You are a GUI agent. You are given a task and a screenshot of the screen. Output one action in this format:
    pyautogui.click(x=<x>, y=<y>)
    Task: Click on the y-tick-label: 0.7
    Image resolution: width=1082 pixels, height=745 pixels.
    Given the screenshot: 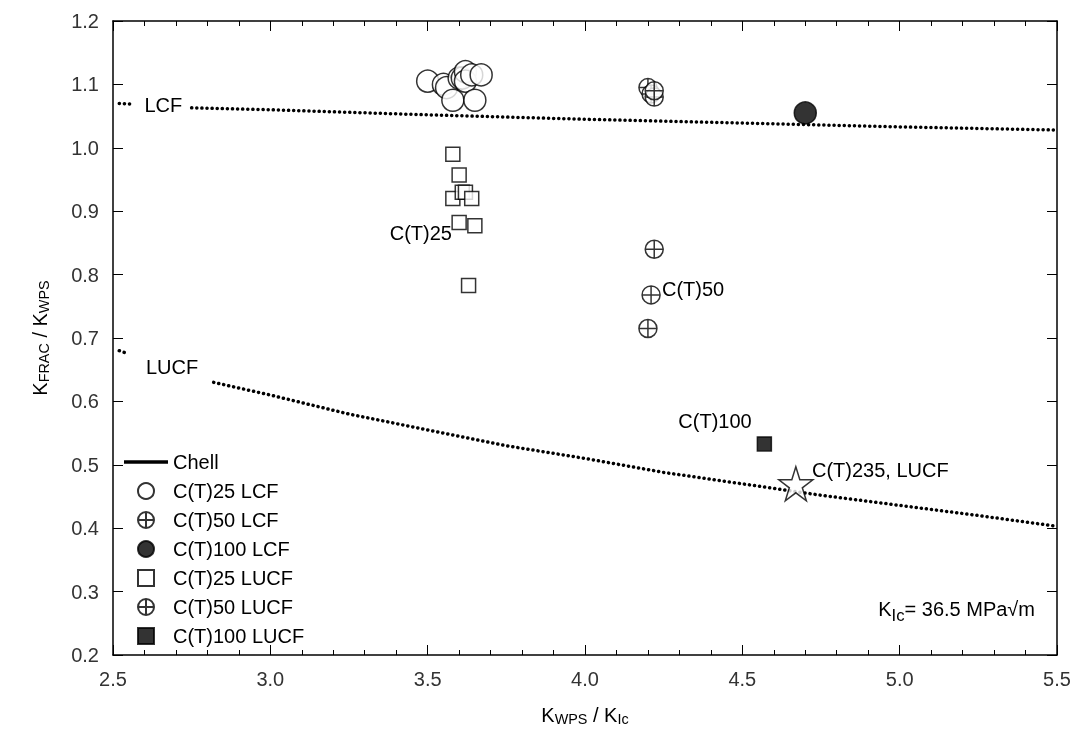 What is the action you would take?
    pyautogui.click(x=85, y=338)
    